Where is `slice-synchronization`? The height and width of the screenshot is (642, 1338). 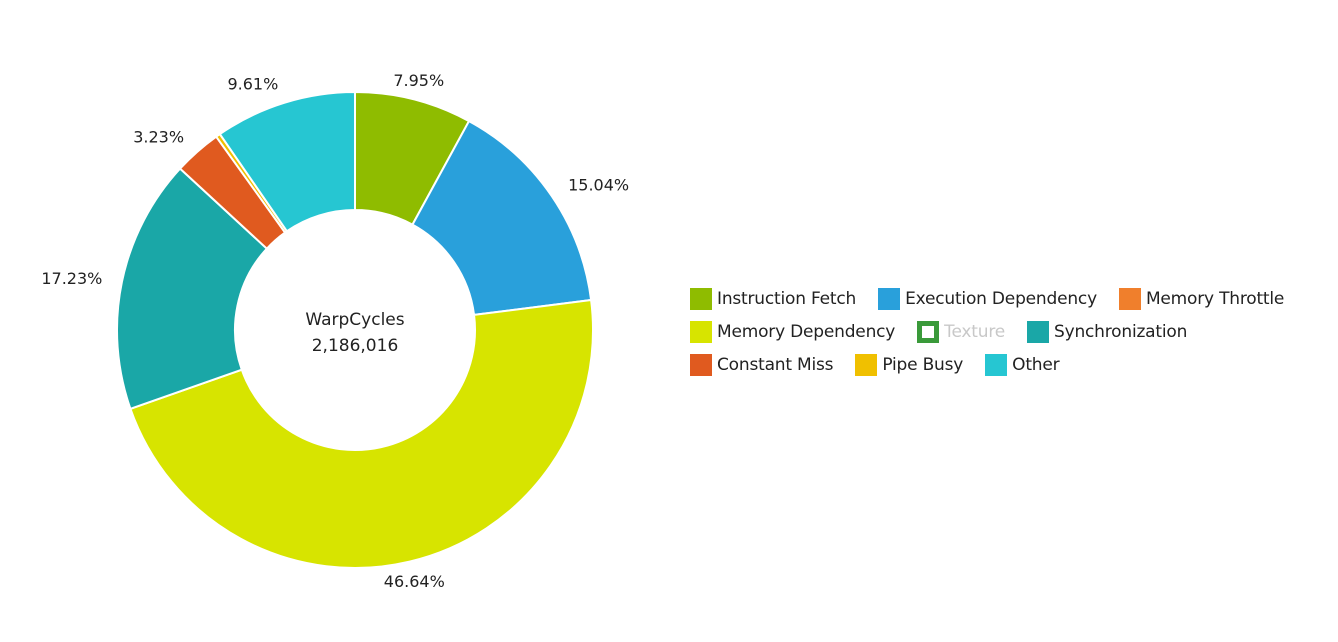
slice-synchronization is located at coordinates (192, 289).